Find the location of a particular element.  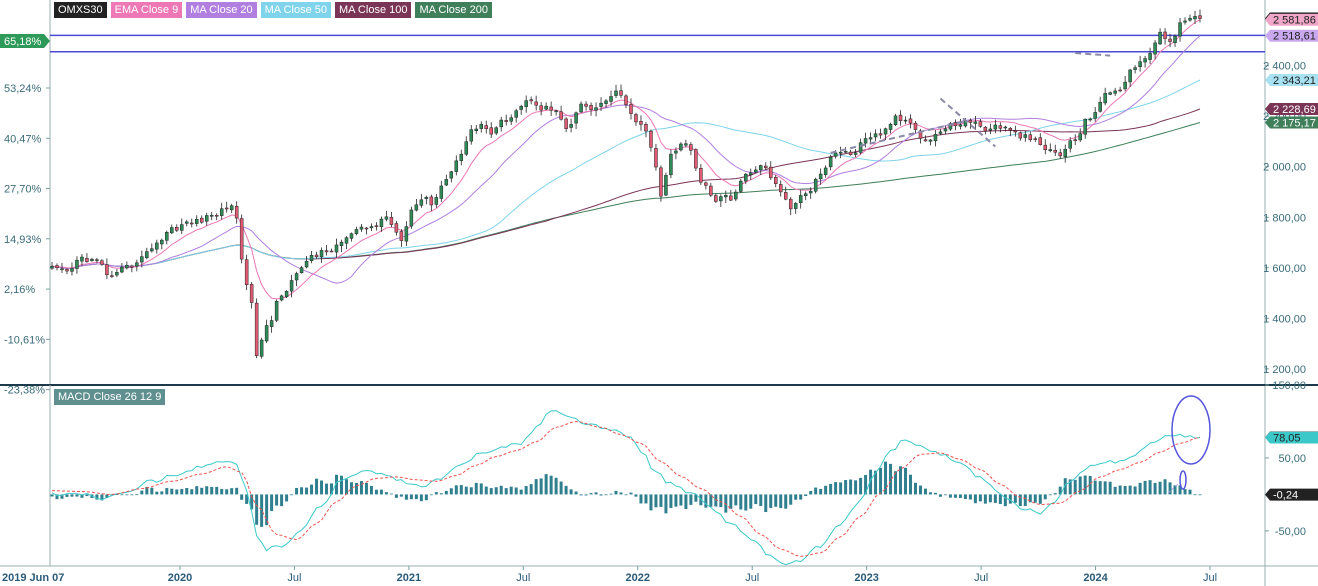

macd-value-label: 78,05 is located at coordinates (1291, 437).